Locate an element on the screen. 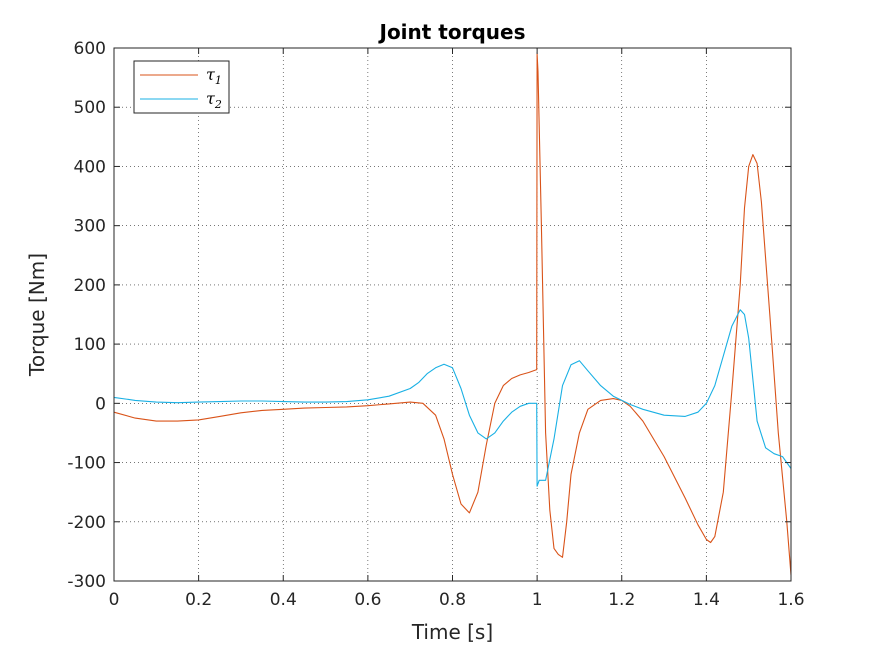 The width and height of the screenshot is (875, 655). y-tick-label: -100 is located at coordinates (86, 464).